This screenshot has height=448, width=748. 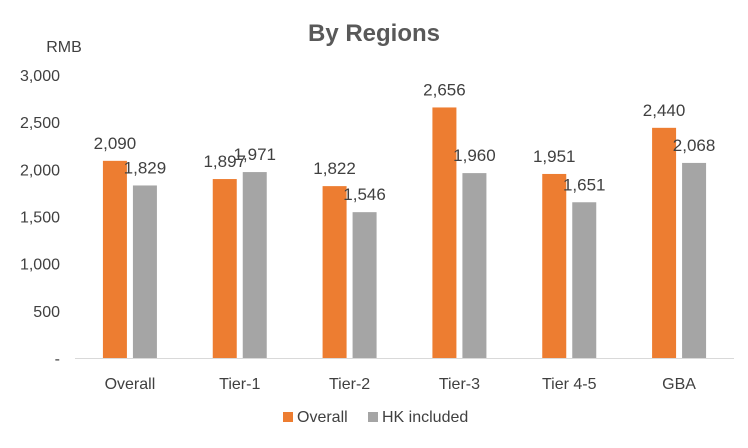 What do you see at coordinates (584, 184) in the screenshot?
I see `data-label: 1,651` at bounding box center [584, 184].